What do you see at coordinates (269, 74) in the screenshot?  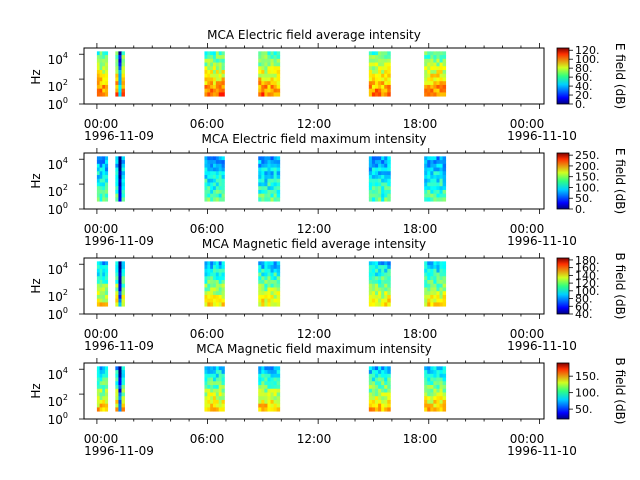 I see `data-segment` at bounding box center [269, 74].